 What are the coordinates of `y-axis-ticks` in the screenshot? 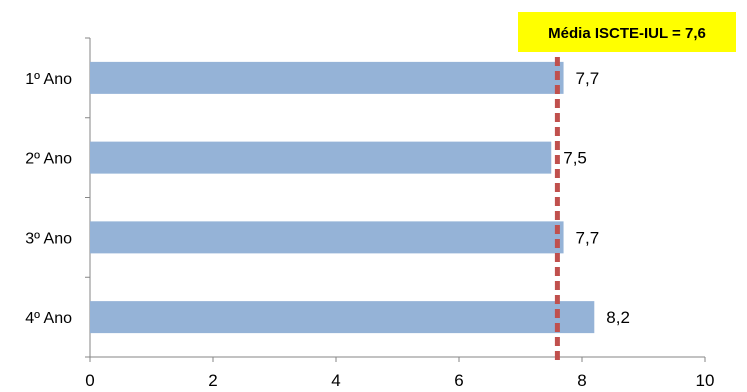 It's located at (87, 197).